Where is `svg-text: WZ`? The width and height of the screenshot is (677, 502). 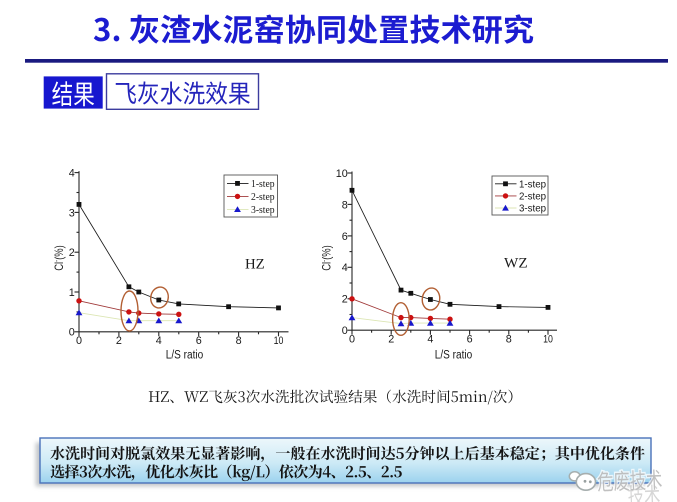 svg-text: WZ is located at coordinates (516, 263).